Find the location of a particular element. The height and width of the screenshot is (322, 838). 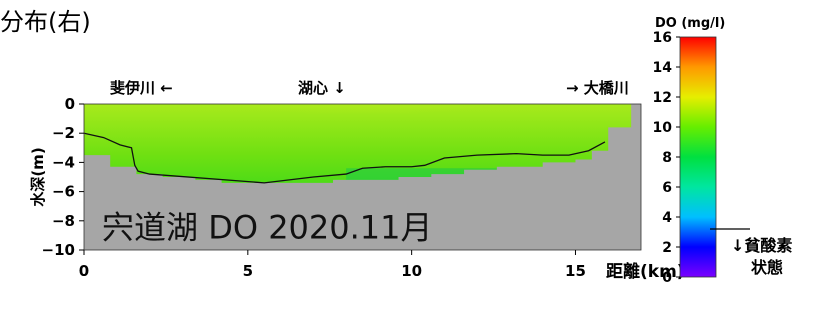

do-contour-line is located at coordinates (345, 158).